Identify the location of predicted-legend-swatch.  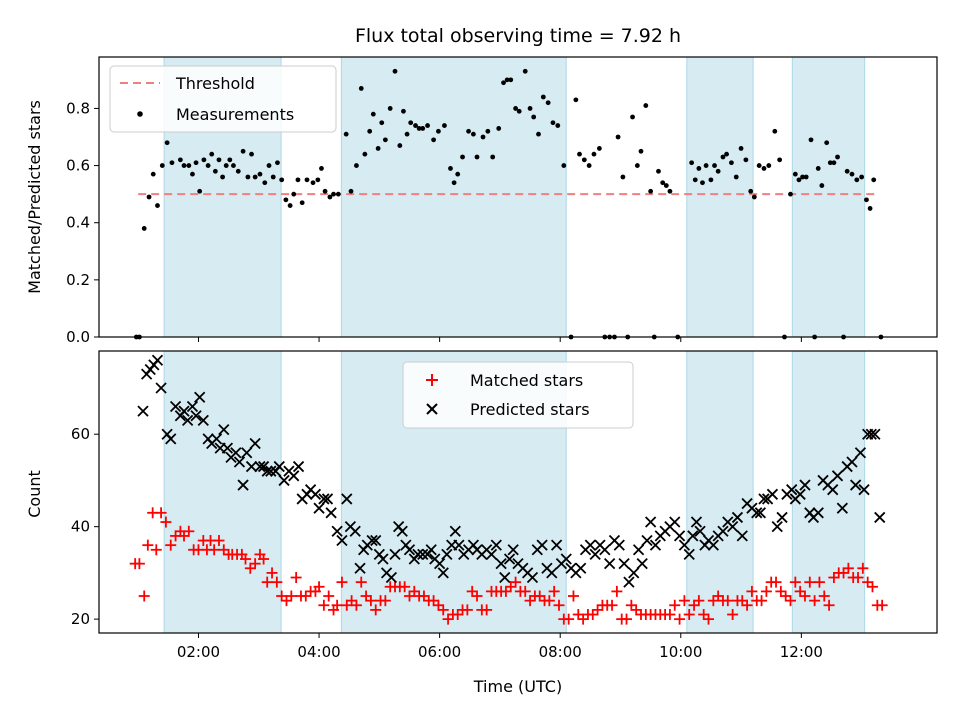
(432, 409).